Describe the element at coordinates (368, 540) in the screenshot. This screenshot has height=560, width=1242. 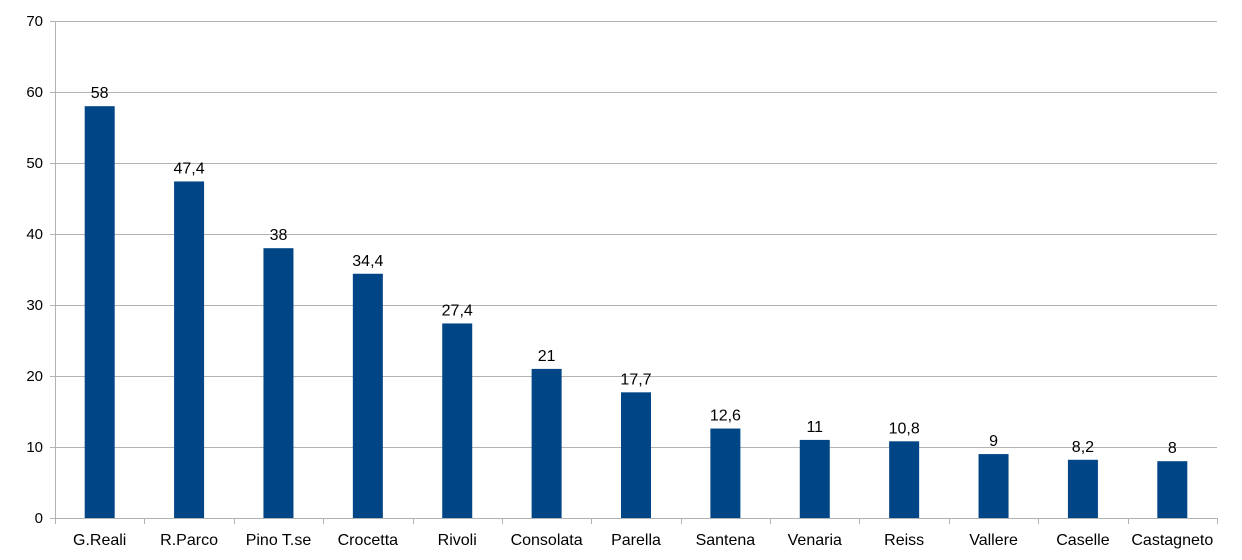
I see `x-category-label: Crocetta` at that location.